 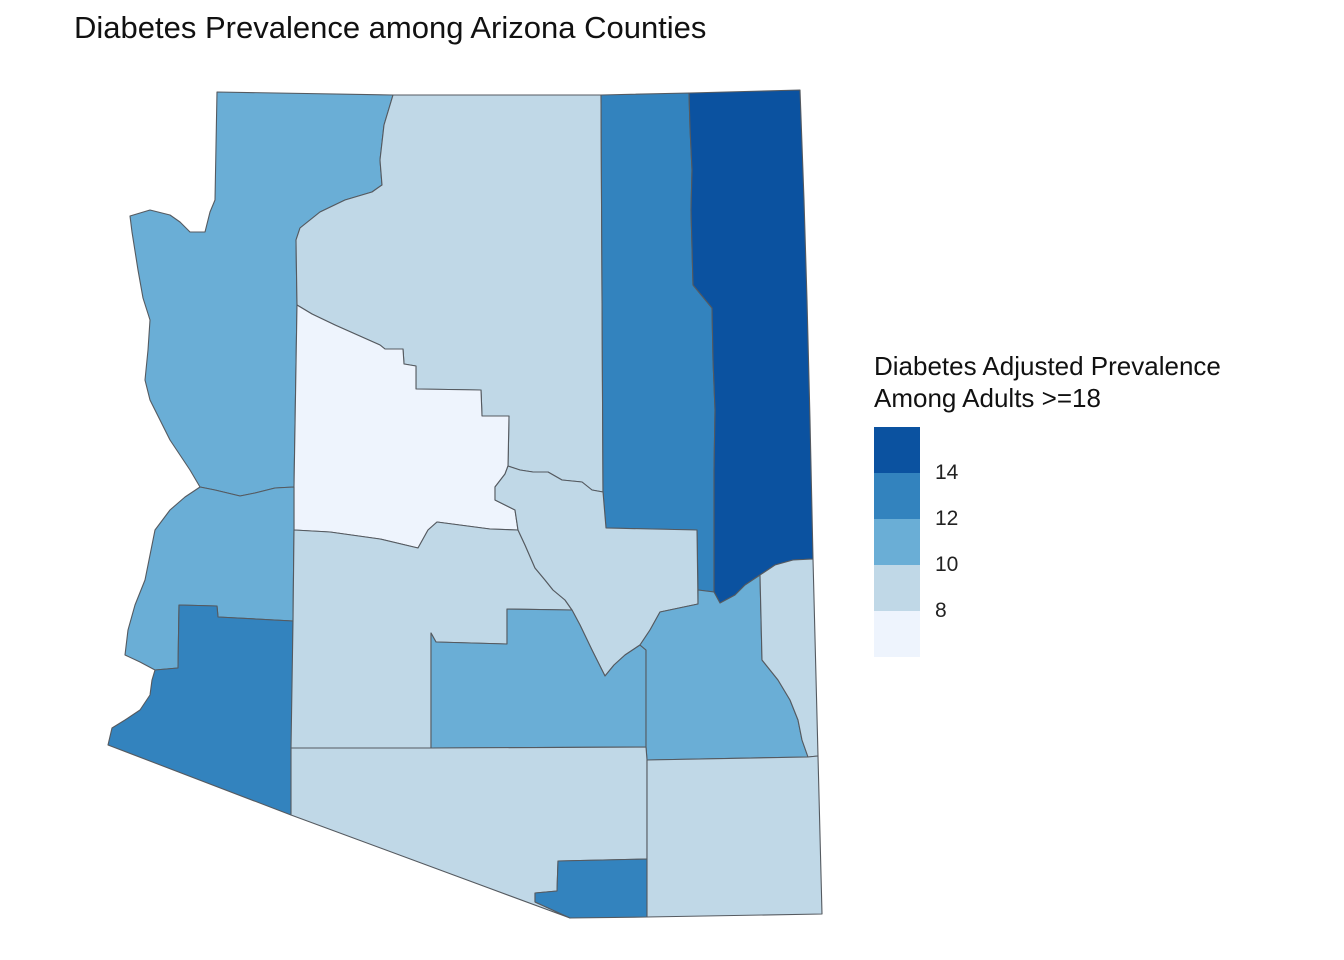 I want to click on county-cochise, so click(x=734, y=836).